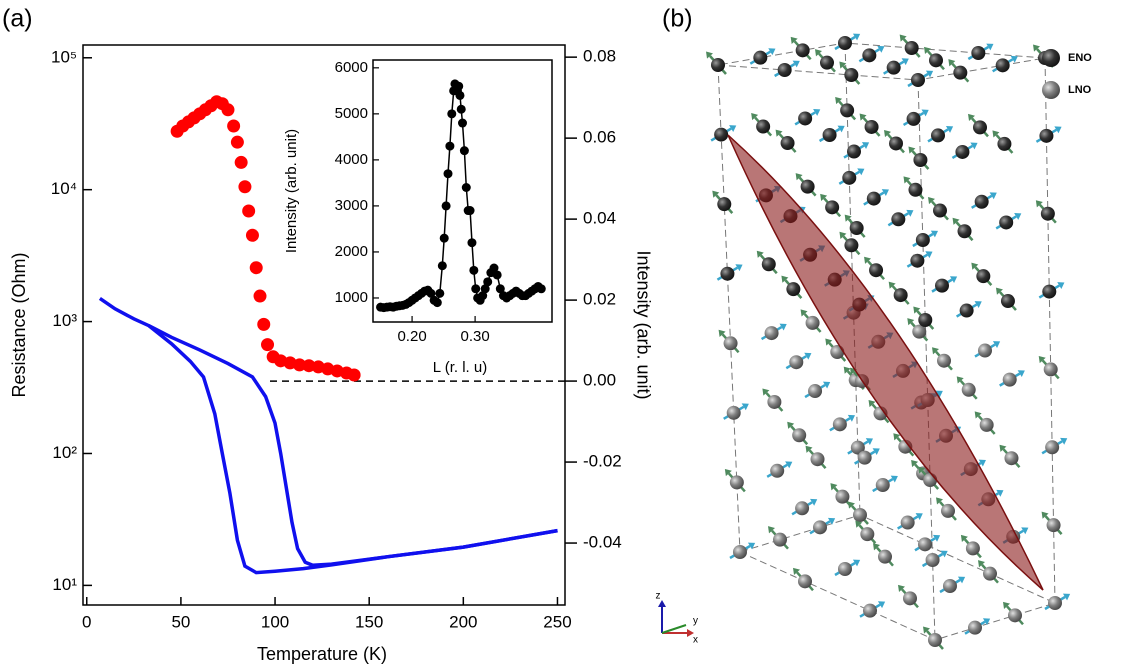 Image resolution: width=1135 pixels, height=670 pixels. Describe the element at coordinates (602, 542) in the screenshot. I see `y2-tick-label: -0.04` at that location.